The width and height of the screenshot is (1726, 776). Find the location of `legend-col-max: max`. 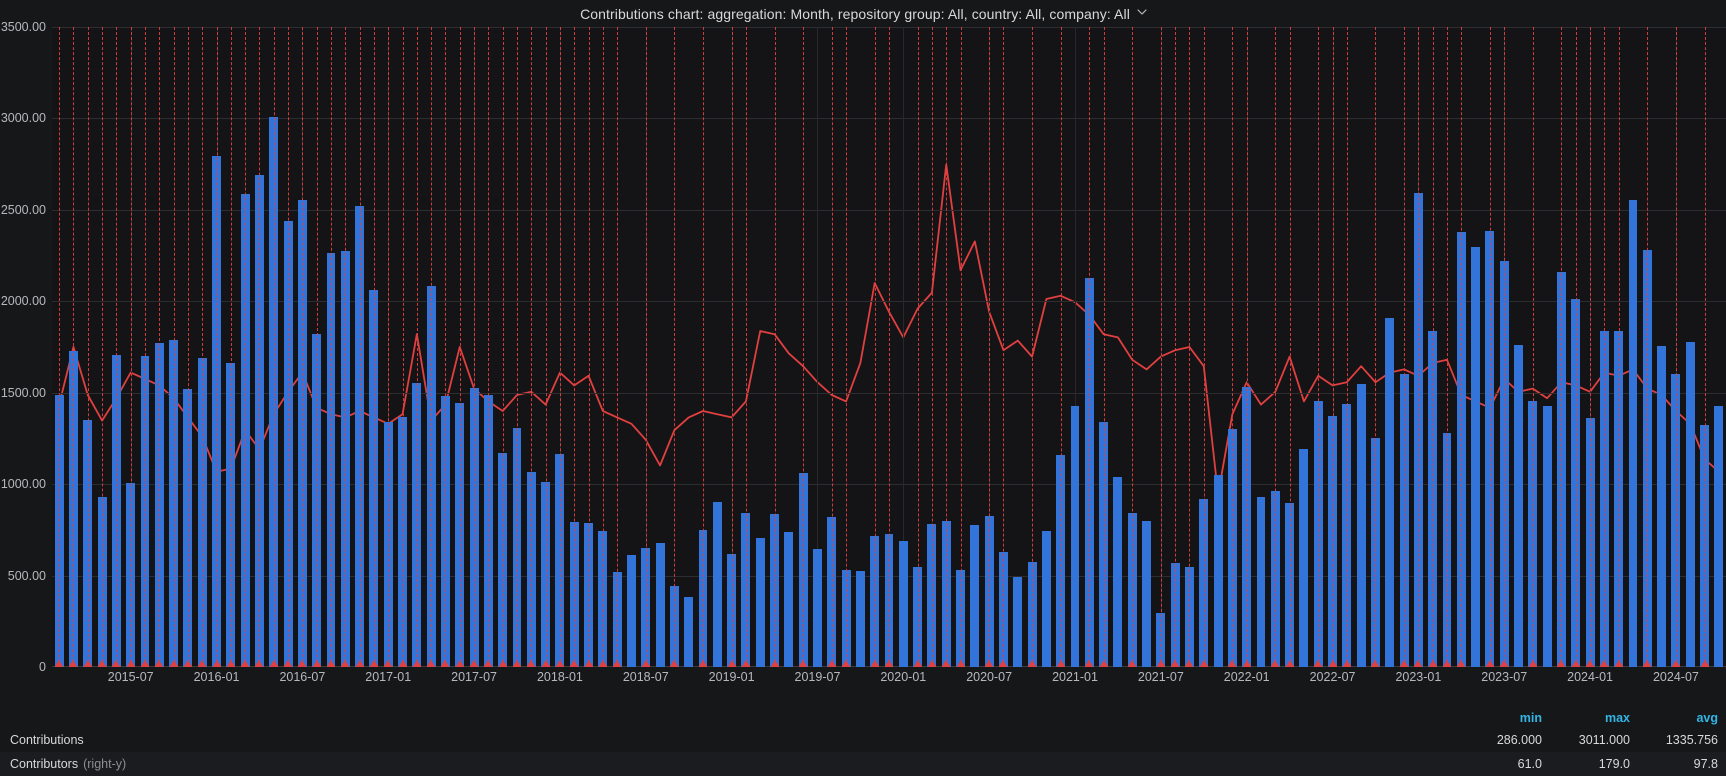

legend-col-max: max is located at coordinates (1617, 718).